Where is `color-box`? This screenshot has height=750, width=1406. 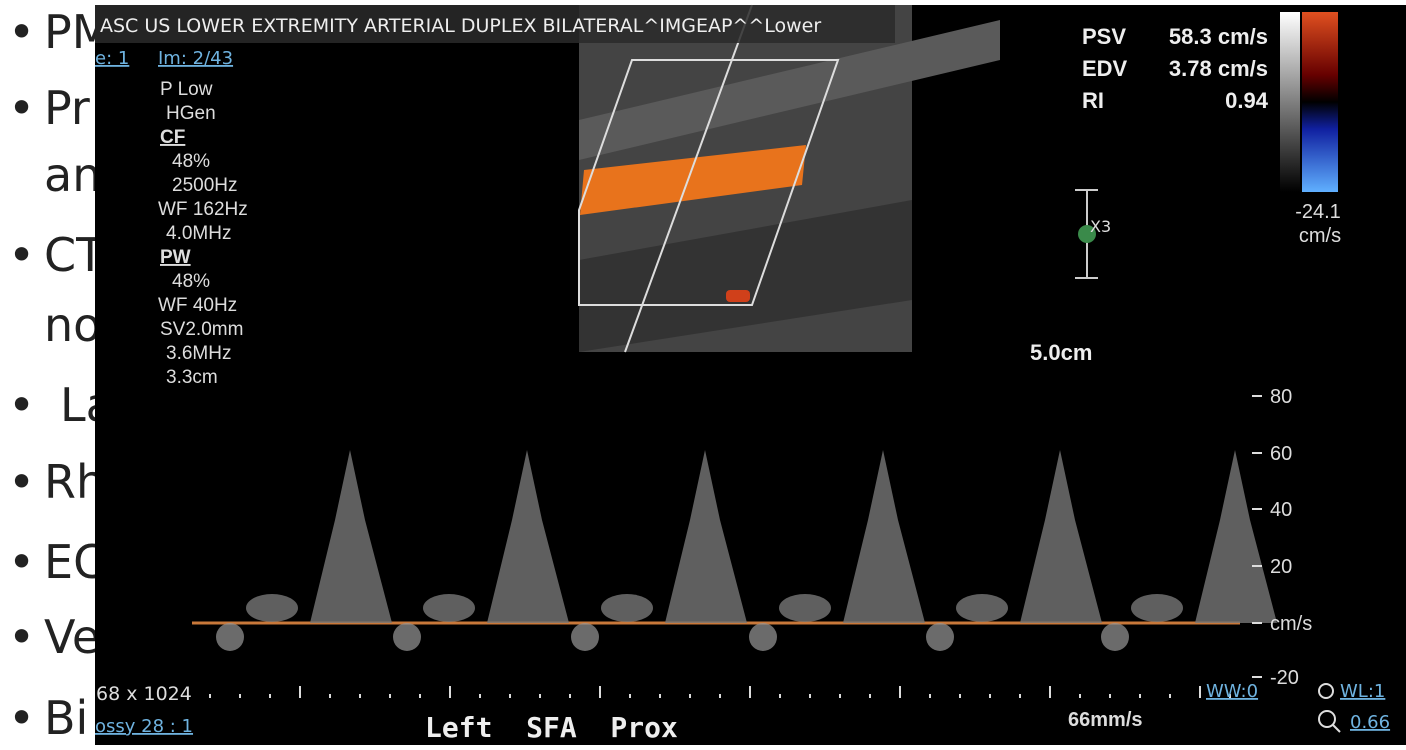 color-box is located at coordinates (709, 182).